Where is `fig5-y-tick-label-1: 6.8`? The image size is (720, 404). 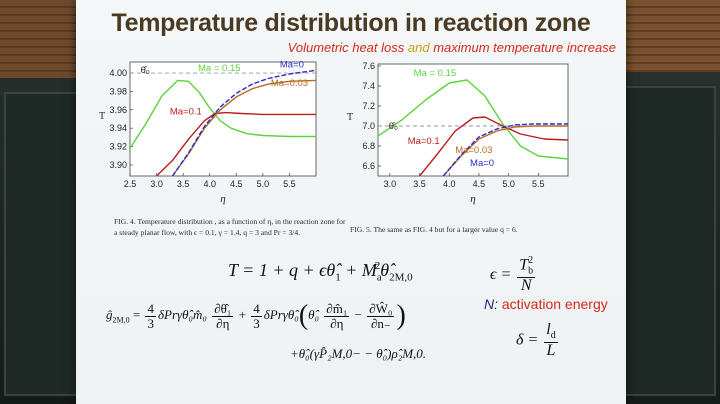 fig5-y-tick-label-1: 6.8 is located at coordinates (368, 146).